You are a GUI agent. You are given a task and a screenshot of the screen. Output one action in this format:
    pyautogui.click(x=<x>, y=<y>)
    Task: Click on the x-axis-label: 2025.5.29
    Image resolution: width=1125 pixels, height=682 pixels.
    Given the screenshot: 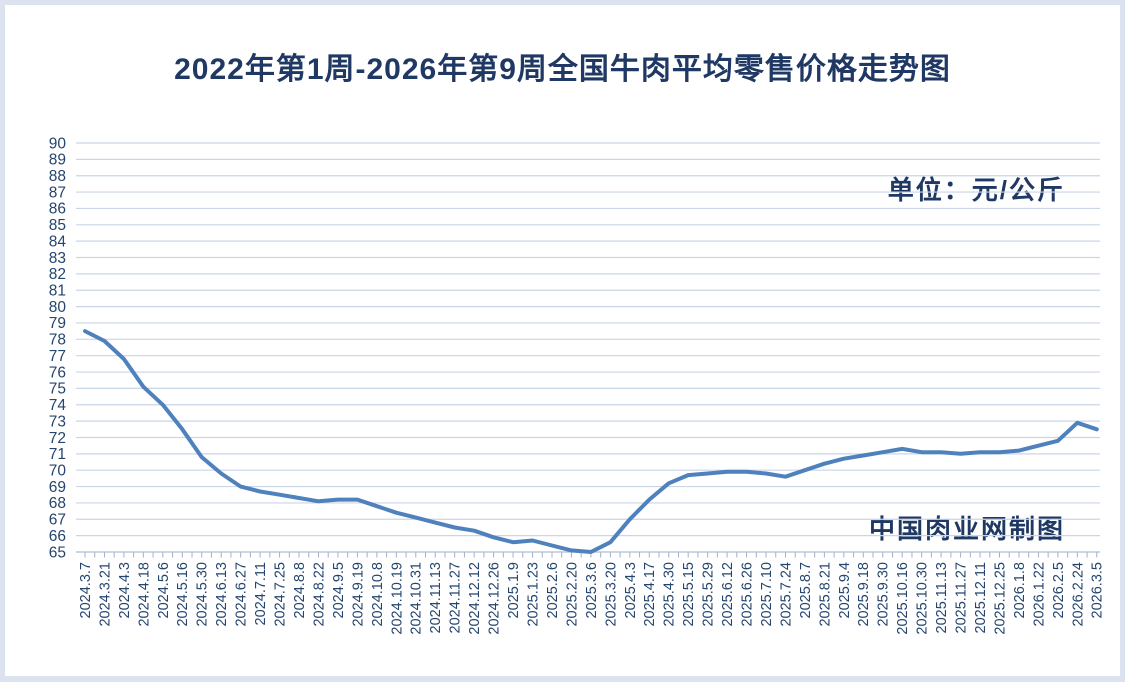 What is the action you would take?
    pyautogui.click(x=709, y=594)
    